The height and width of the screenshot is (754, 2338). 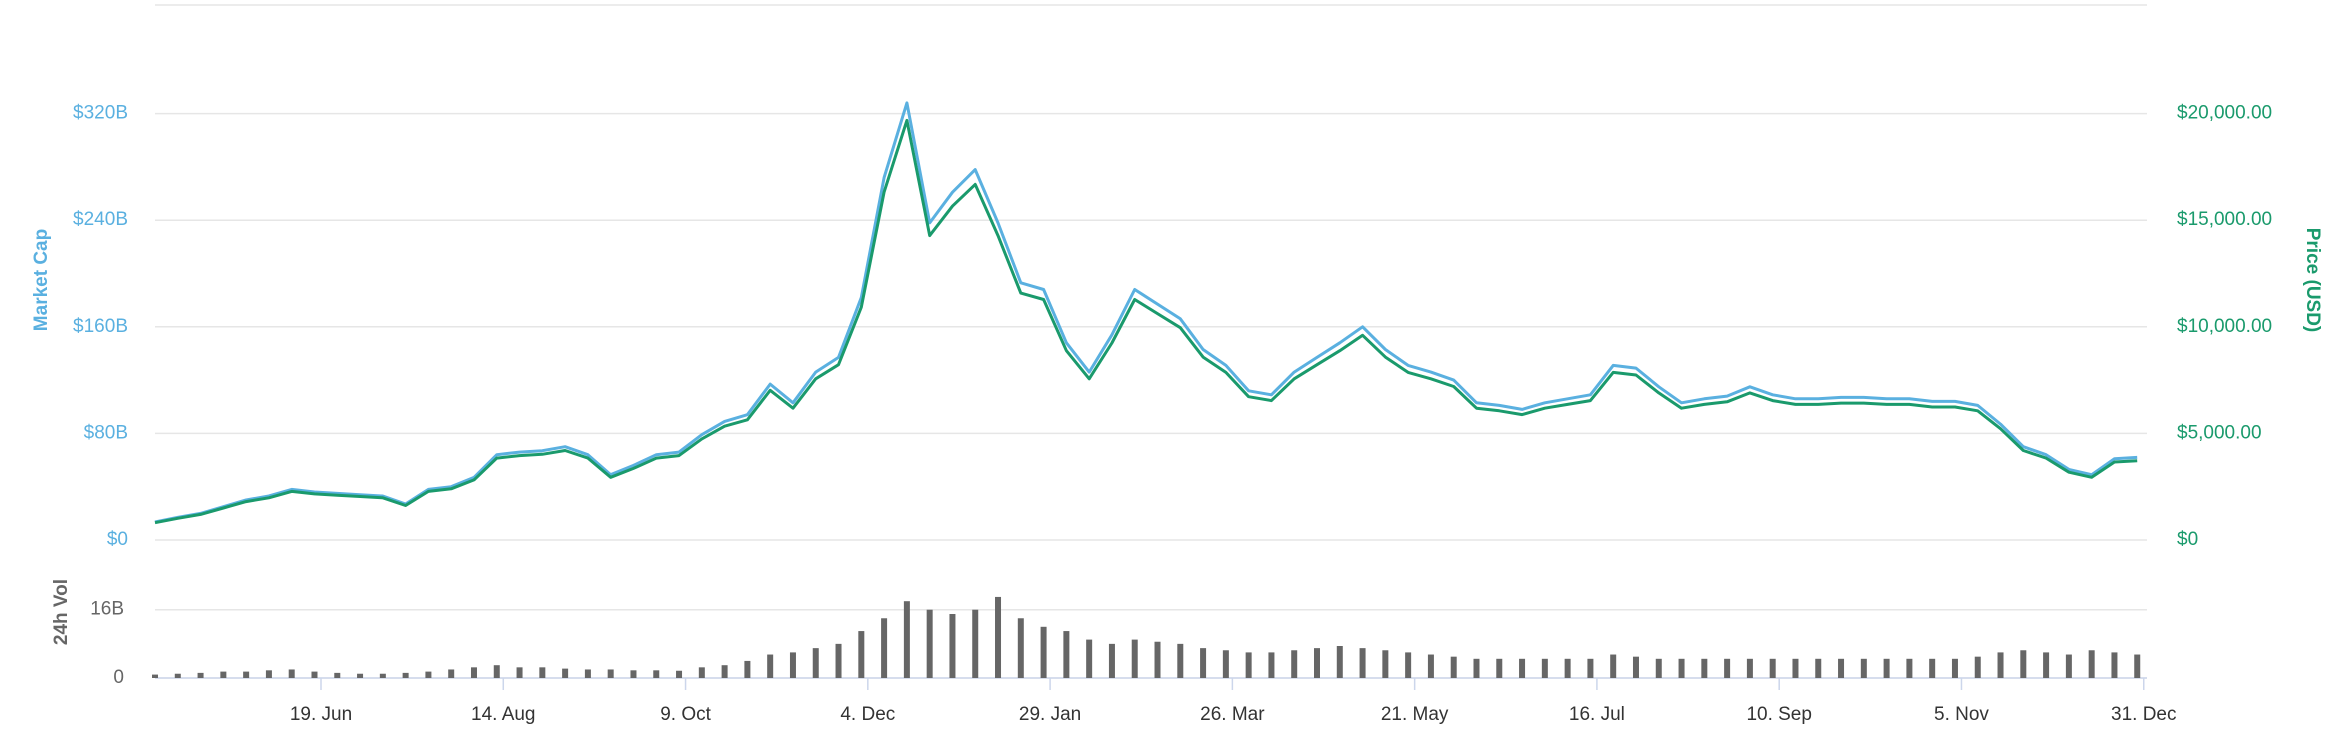 I want to click on x-tick-label: 29. Jan, so click(x=1050, y=714).